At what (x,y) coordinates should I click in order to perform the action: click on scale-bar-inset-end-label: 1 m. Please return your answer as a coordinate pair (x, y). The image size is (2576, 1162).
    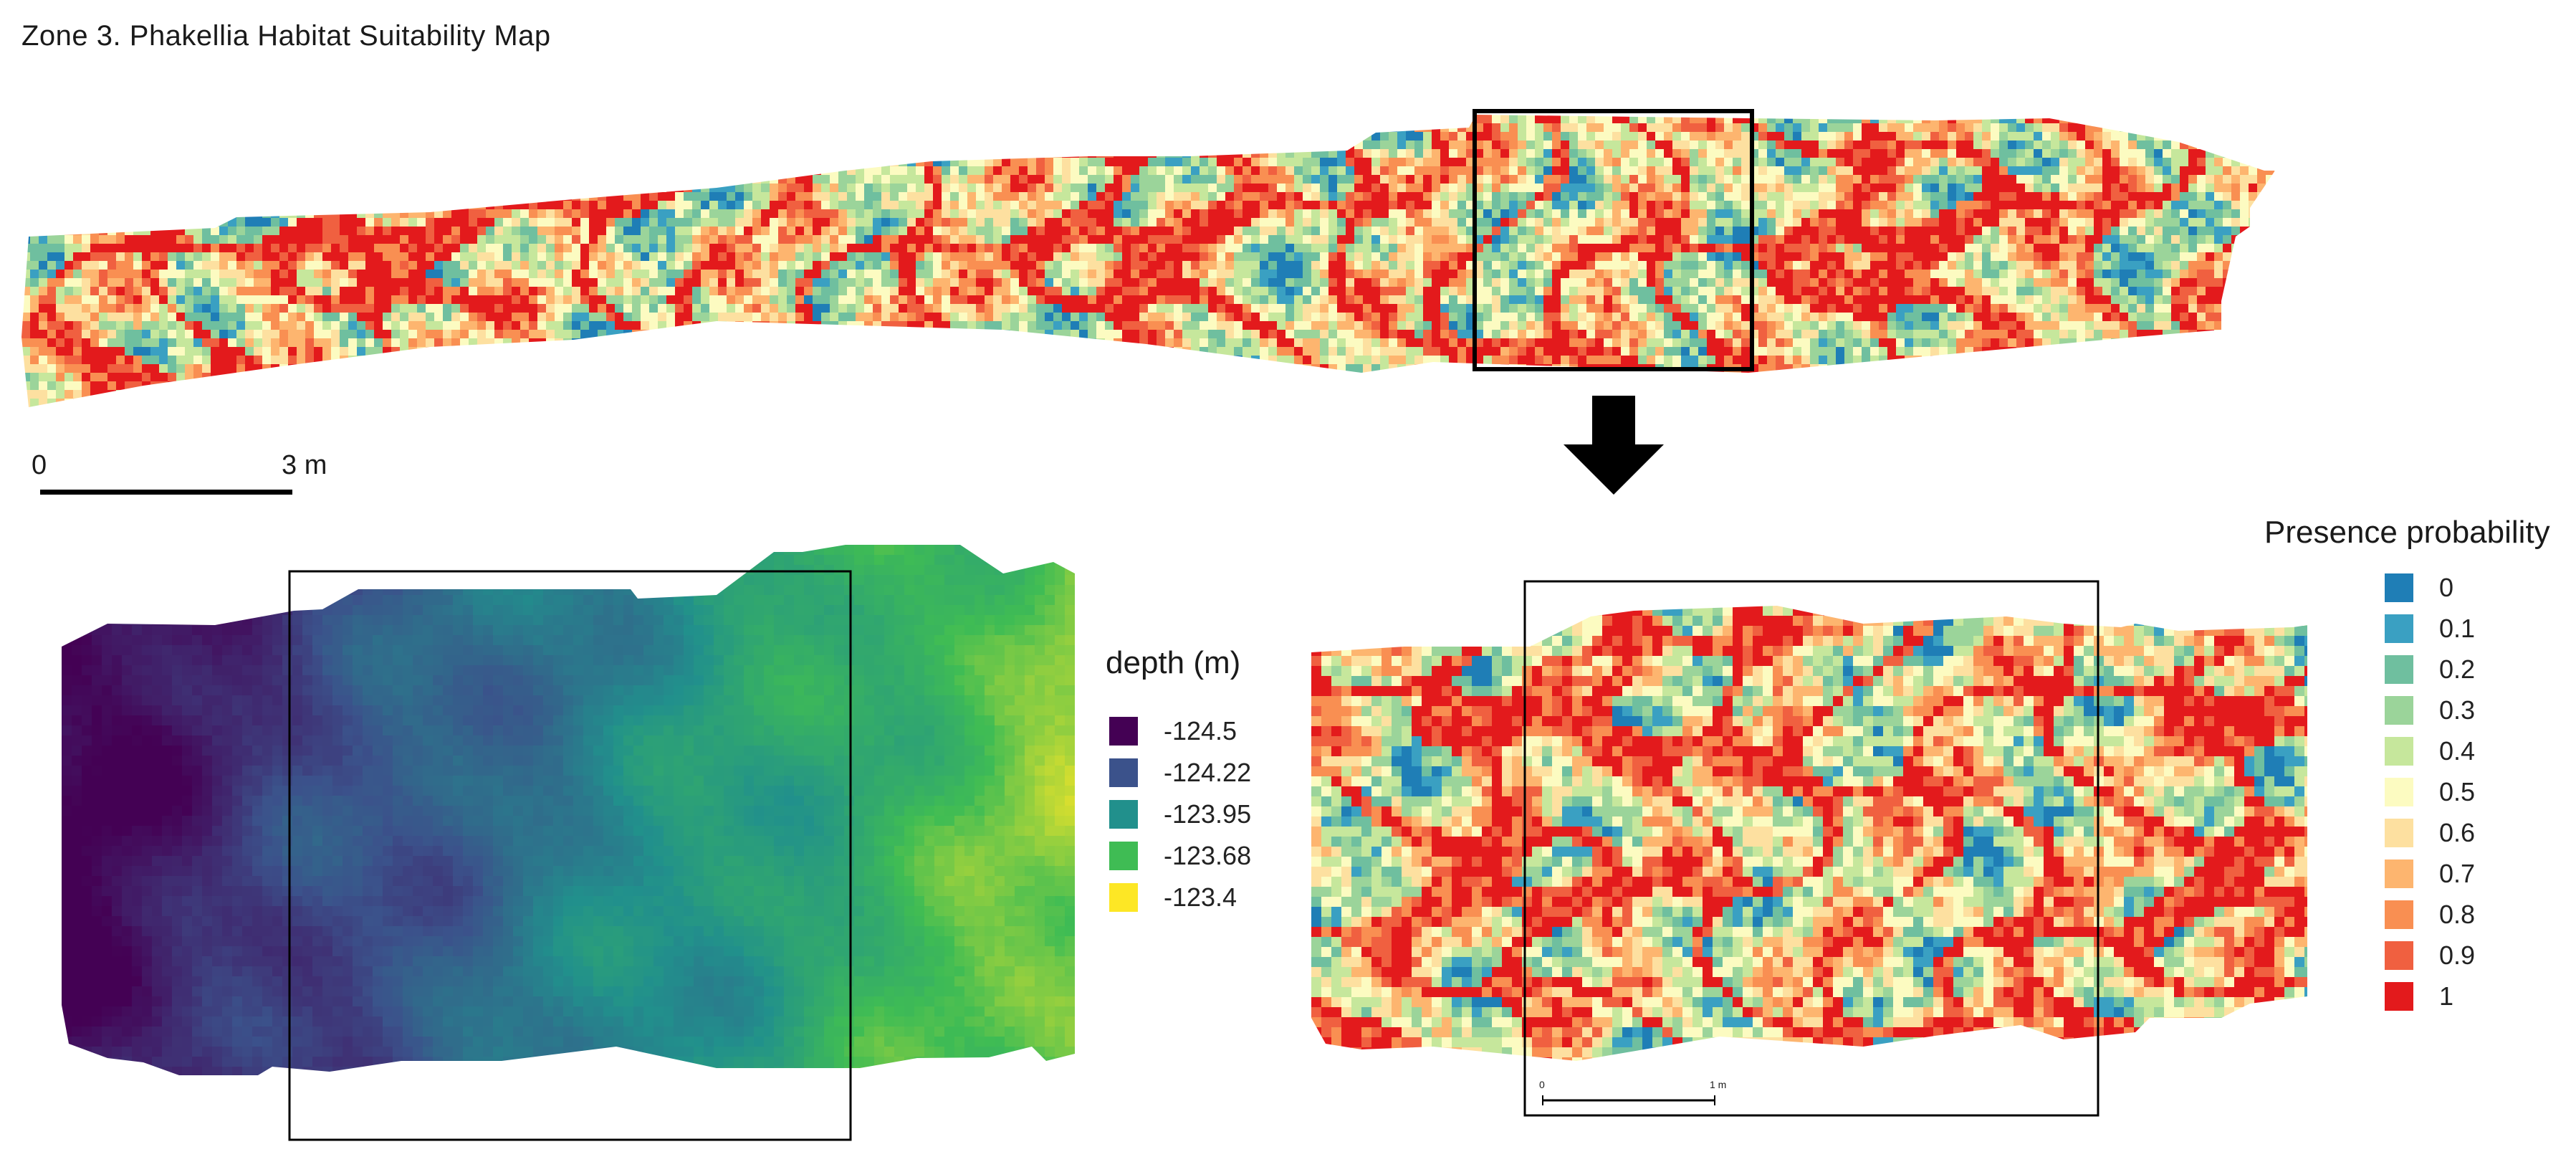
    Looking at the image, I should click on (1718, 1084).